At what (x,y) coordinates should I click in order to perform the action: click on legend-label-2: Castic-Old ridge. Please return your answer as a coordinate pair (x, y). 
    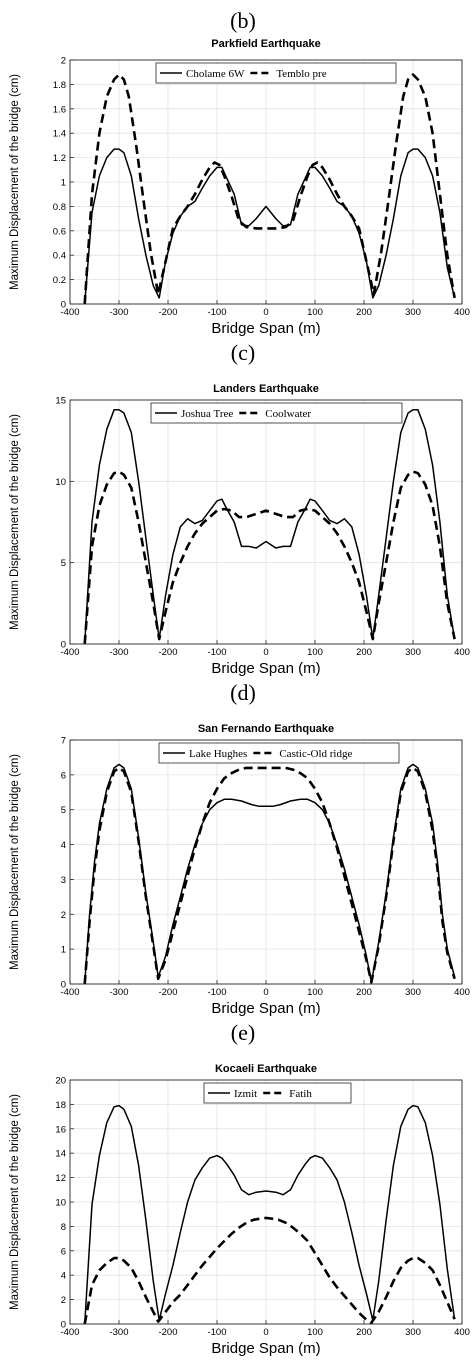
    Looking at the image, I should click on (315, 754).